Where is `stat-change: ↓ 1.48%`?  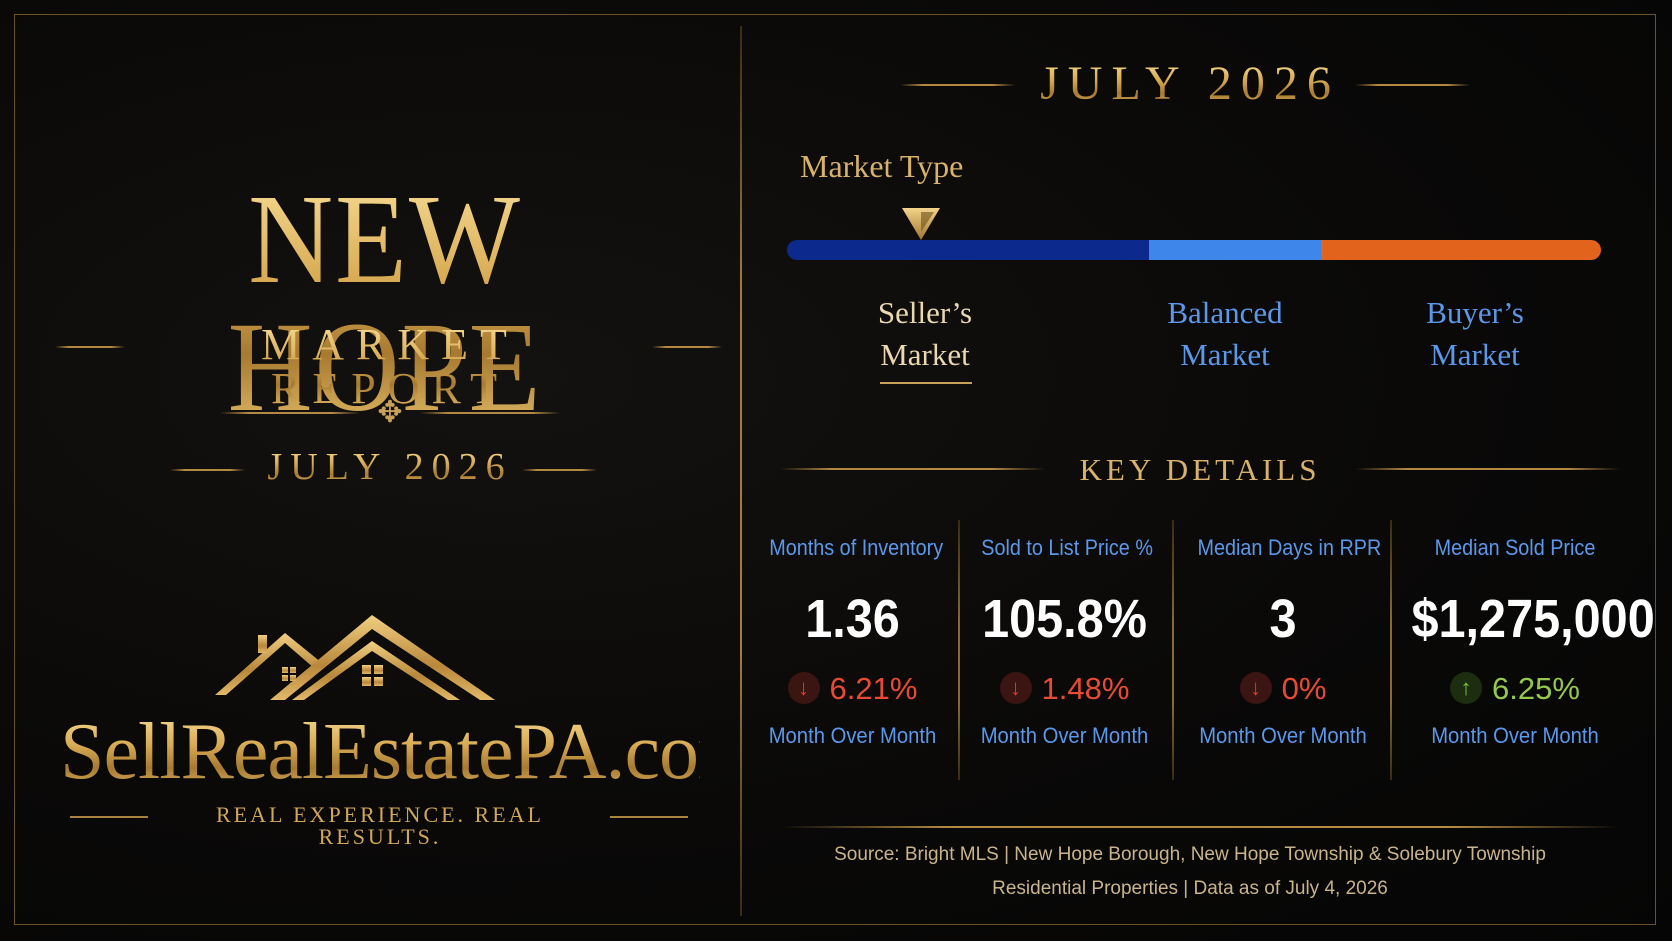
stat-change: ↓ 1.48% is located at coordinates (1064, 688).